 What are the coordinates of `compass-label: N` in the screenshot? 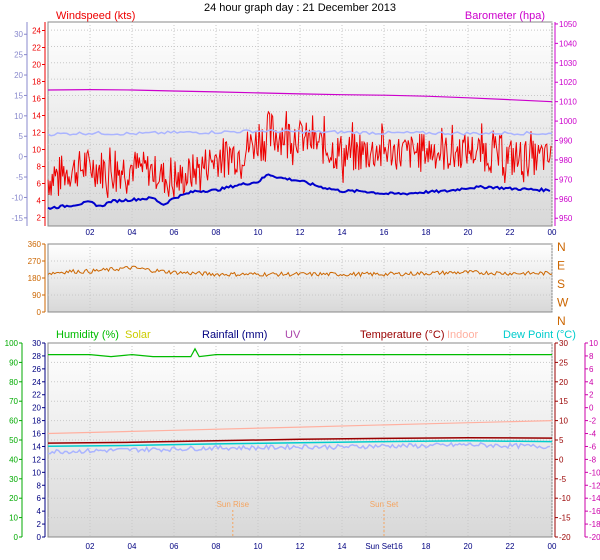 It's located at (561, 247).